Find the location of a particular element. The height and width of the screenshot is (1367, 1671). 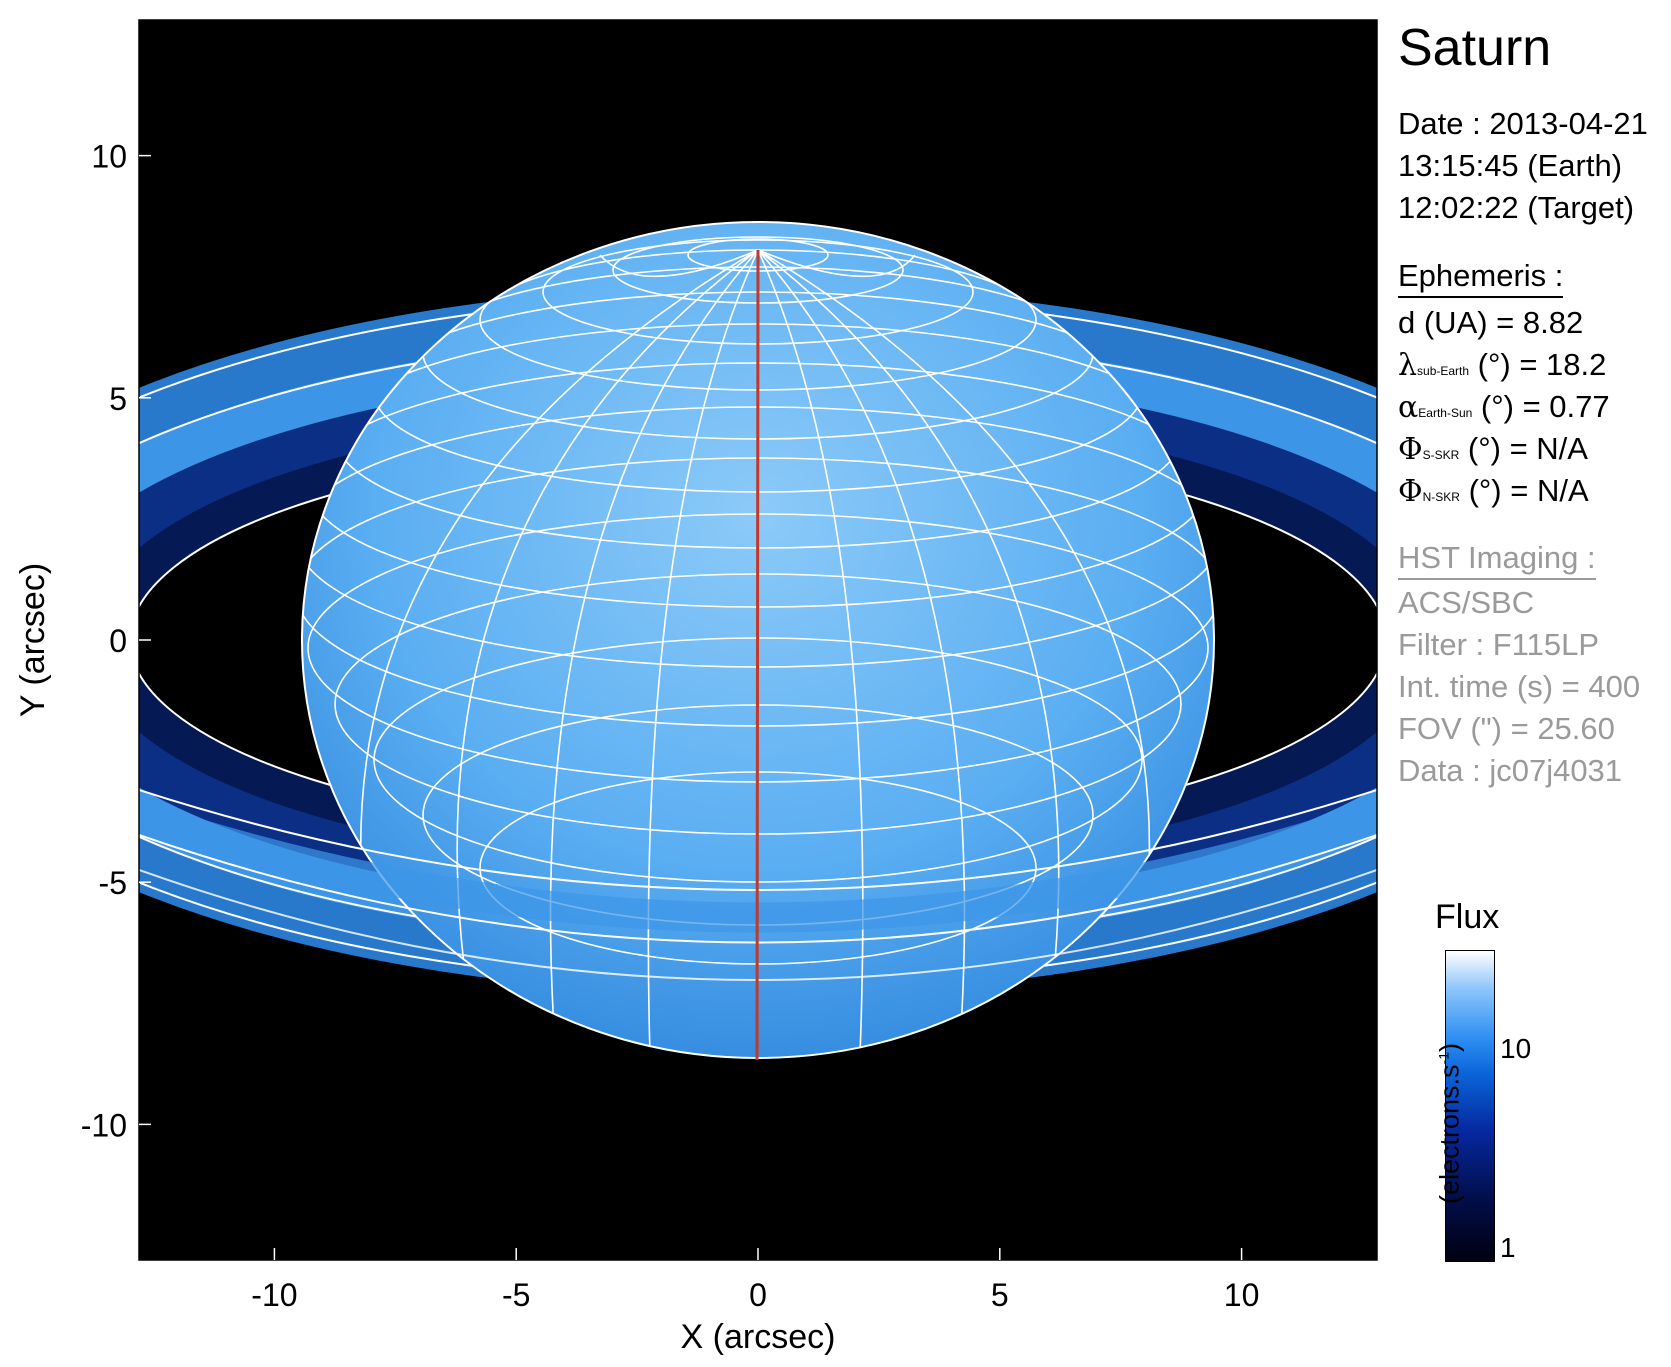

ephemeris-distance: d (UA) = 8.82 is located at coordinates (1491, 322).